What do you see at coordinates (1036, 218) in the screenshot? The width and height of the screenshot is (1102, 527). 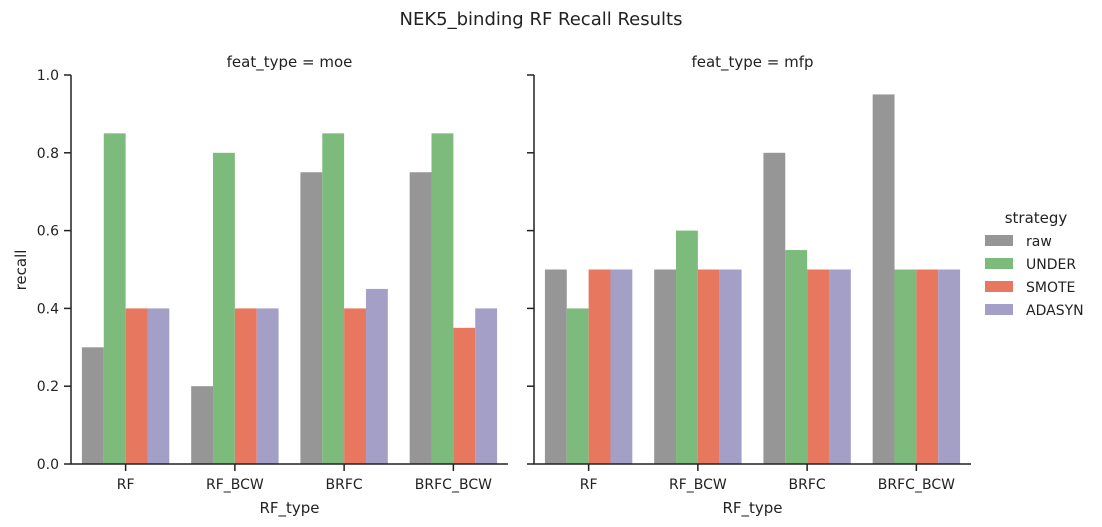 I see `legend-title: strategy` at bounding box center [1036, 218].